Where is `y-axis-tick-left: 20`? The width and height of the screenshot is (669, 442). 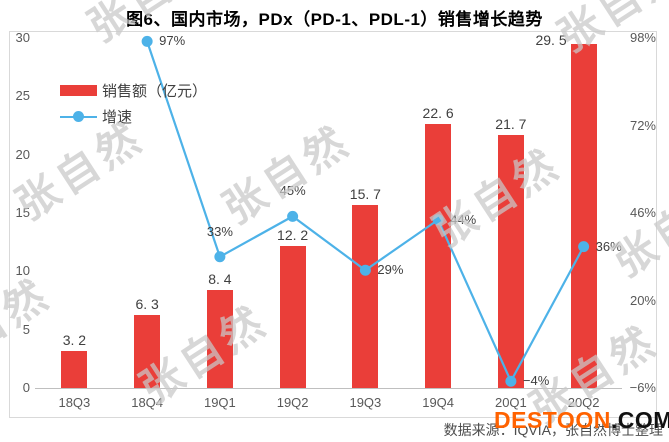
y-axis-tick-left: 20 is located at coordinates (22, 154).